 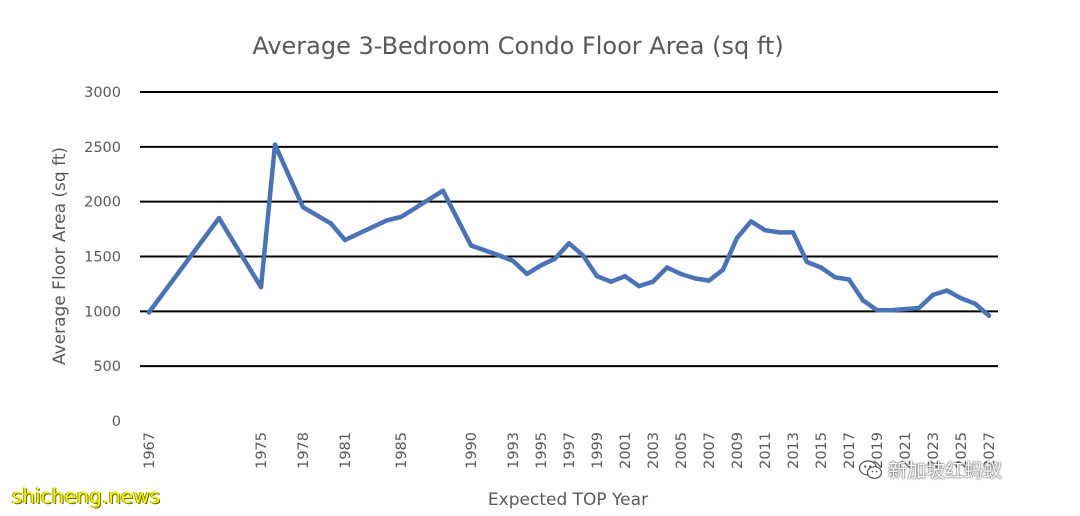 What do you see at coordinates (933, 295) in the screenshot?
I see `data-point-2023` at bounding box center [933, 295].